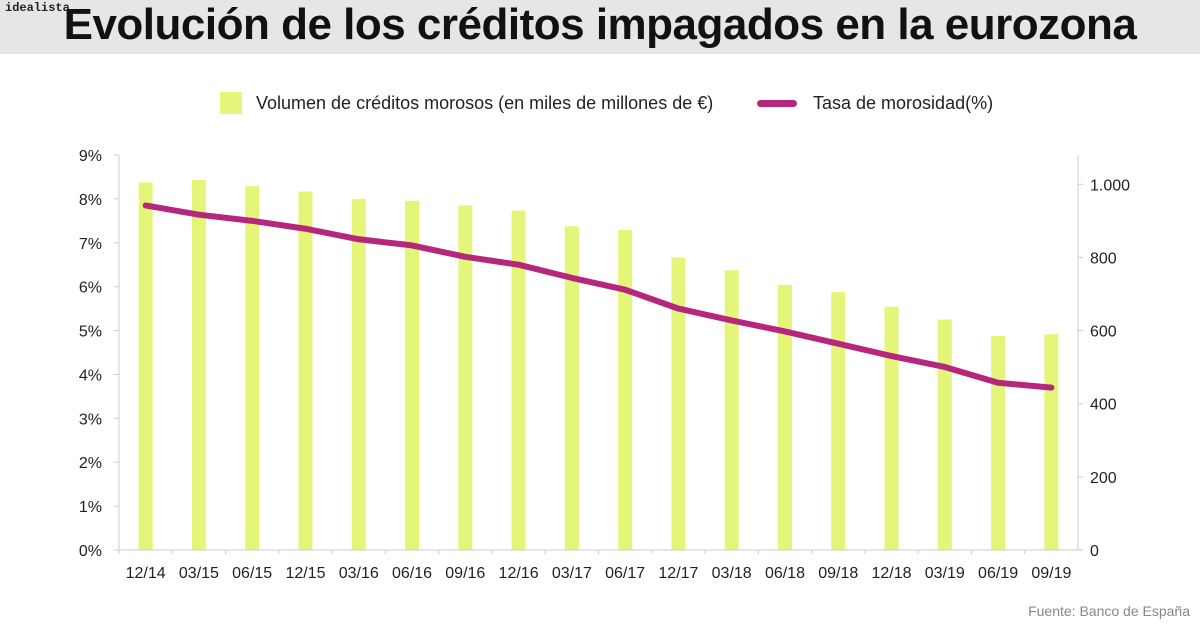 The image size is (1200, 627). I want to click on x-tick-label: 06/17, so click(625, 573).